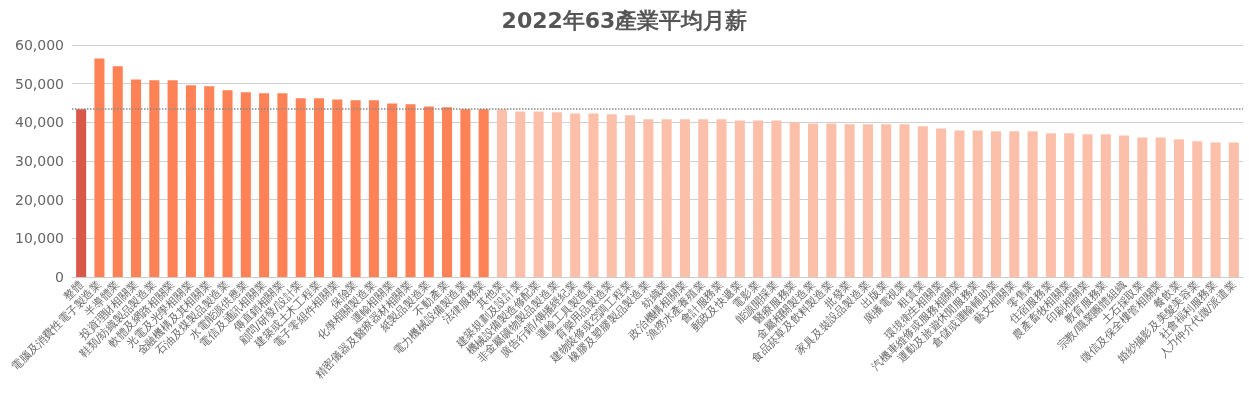 The width and height of the screenshot is (1249, 412). Describe the element at coordinates (39, 122) in the screenshot. I see `y-tick-label: 40,000` at that location.